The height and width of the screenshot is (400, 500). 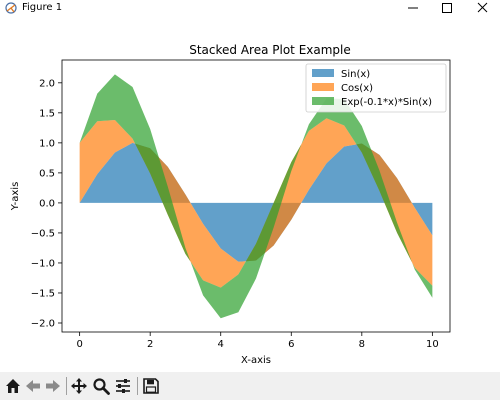 What do you see at coordinates (43, 323) in the screenshot?
I see `y-tick-label: −2.0` at bounding box center [43, 323].